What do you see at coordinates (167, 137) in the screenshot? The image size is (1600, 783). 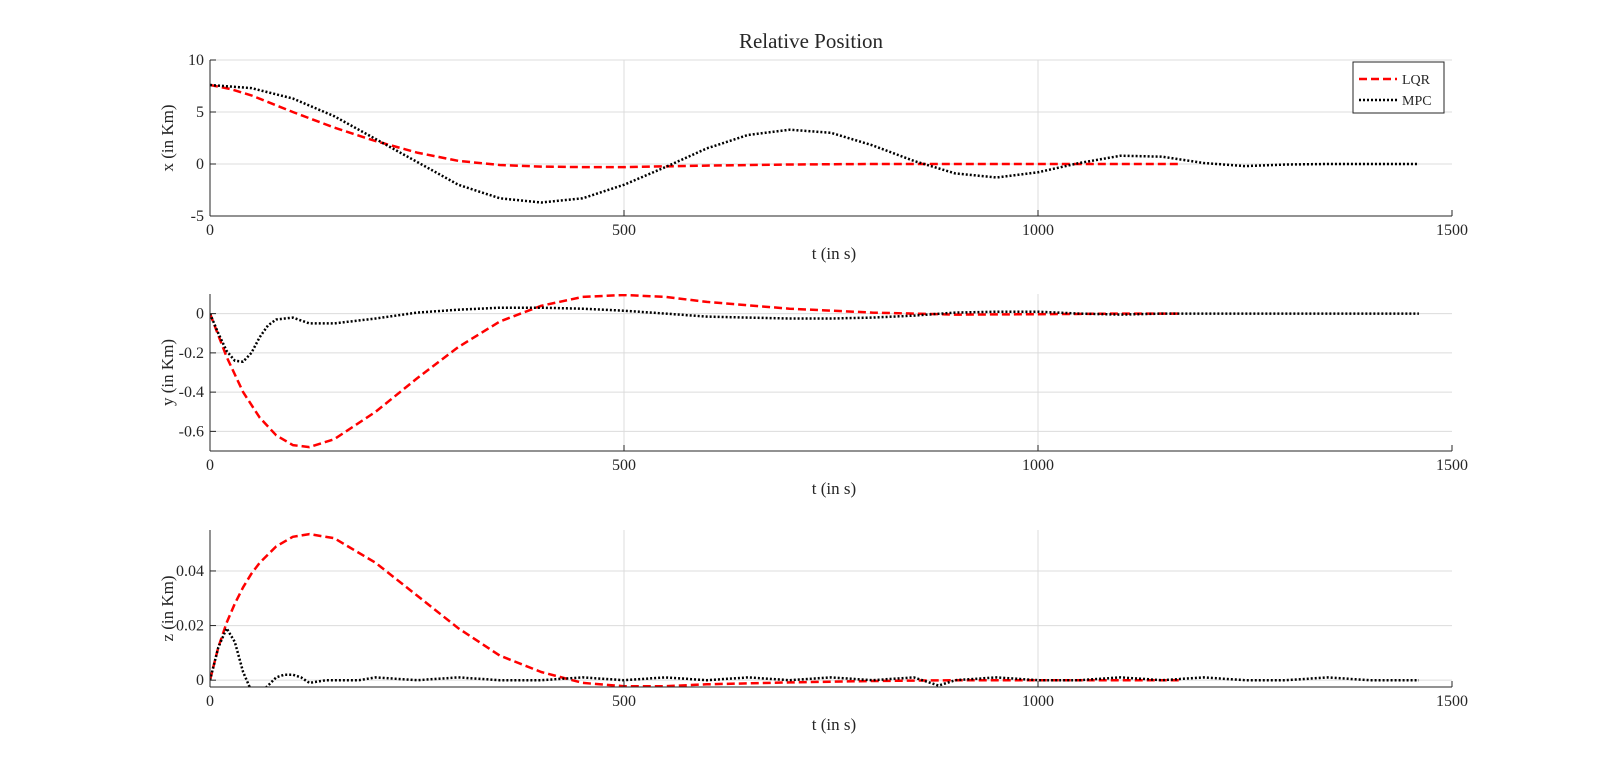 I see `x-y-axis-label: x (in Km)` at bounding box center [167, 137].